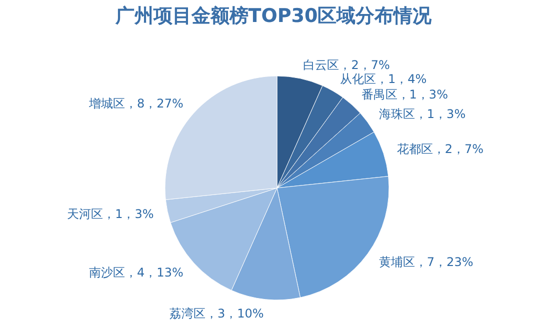 The image size is (547, 333). What do you see at coordinates (358, 79) in the screenshot?
I see `slice-label: 从化区` at bounding box center [358, 79].